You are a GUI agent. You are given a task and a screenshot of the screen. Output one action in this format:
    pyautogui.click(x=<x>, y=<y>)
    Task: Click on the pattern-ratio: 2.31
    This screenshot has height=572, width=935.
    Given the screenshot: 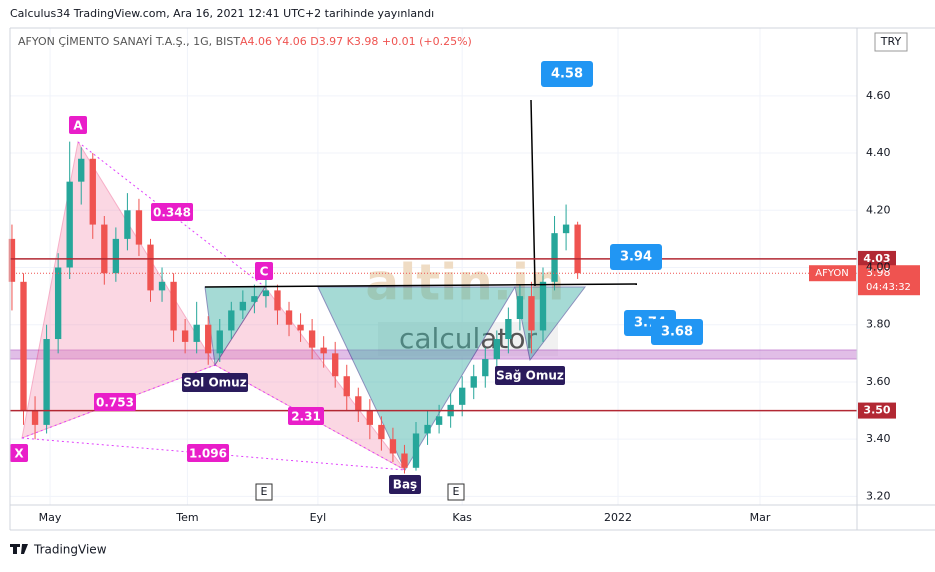 What is the action you would take?
    pyautogui.click(x=306, y=417)
    